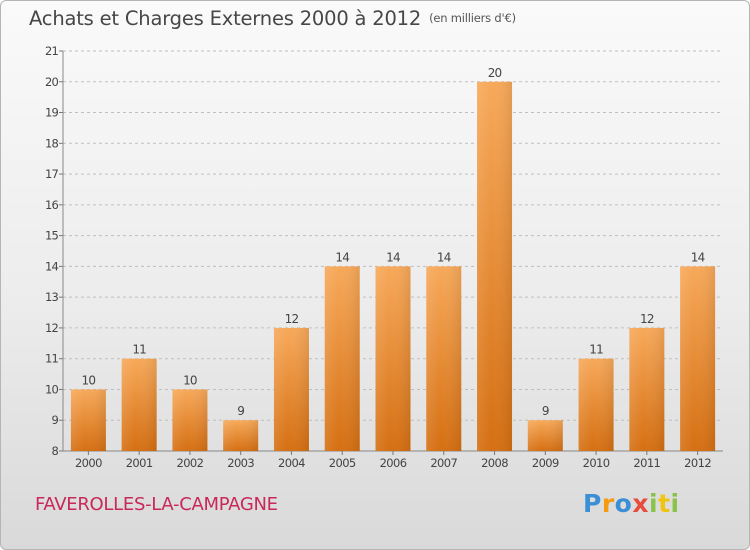 The height and width of the screenshot is (550, 750). What do you see at coordinates (291, 463) in the screenshot?
I see `x-tick-label: 2004` at bounding box center [291, 463].